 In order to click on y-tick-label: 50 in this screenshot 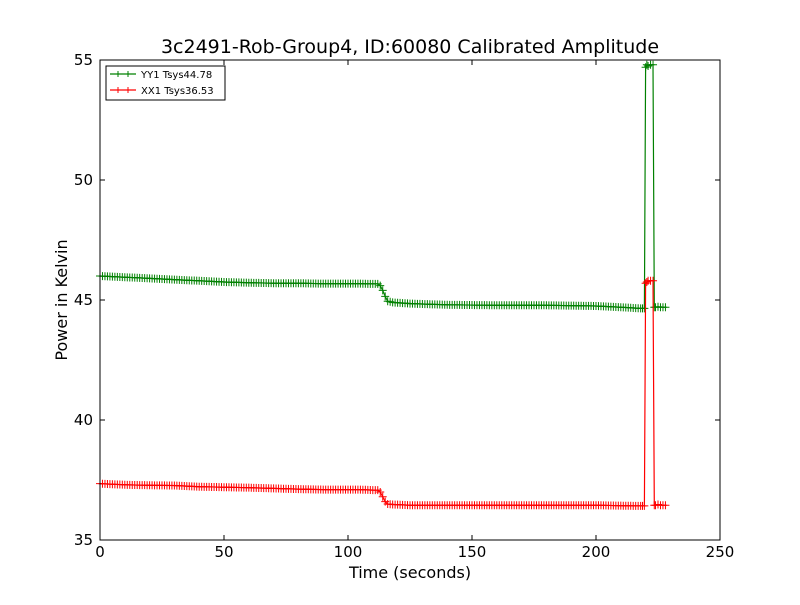, I will do `click(83, 180)`.